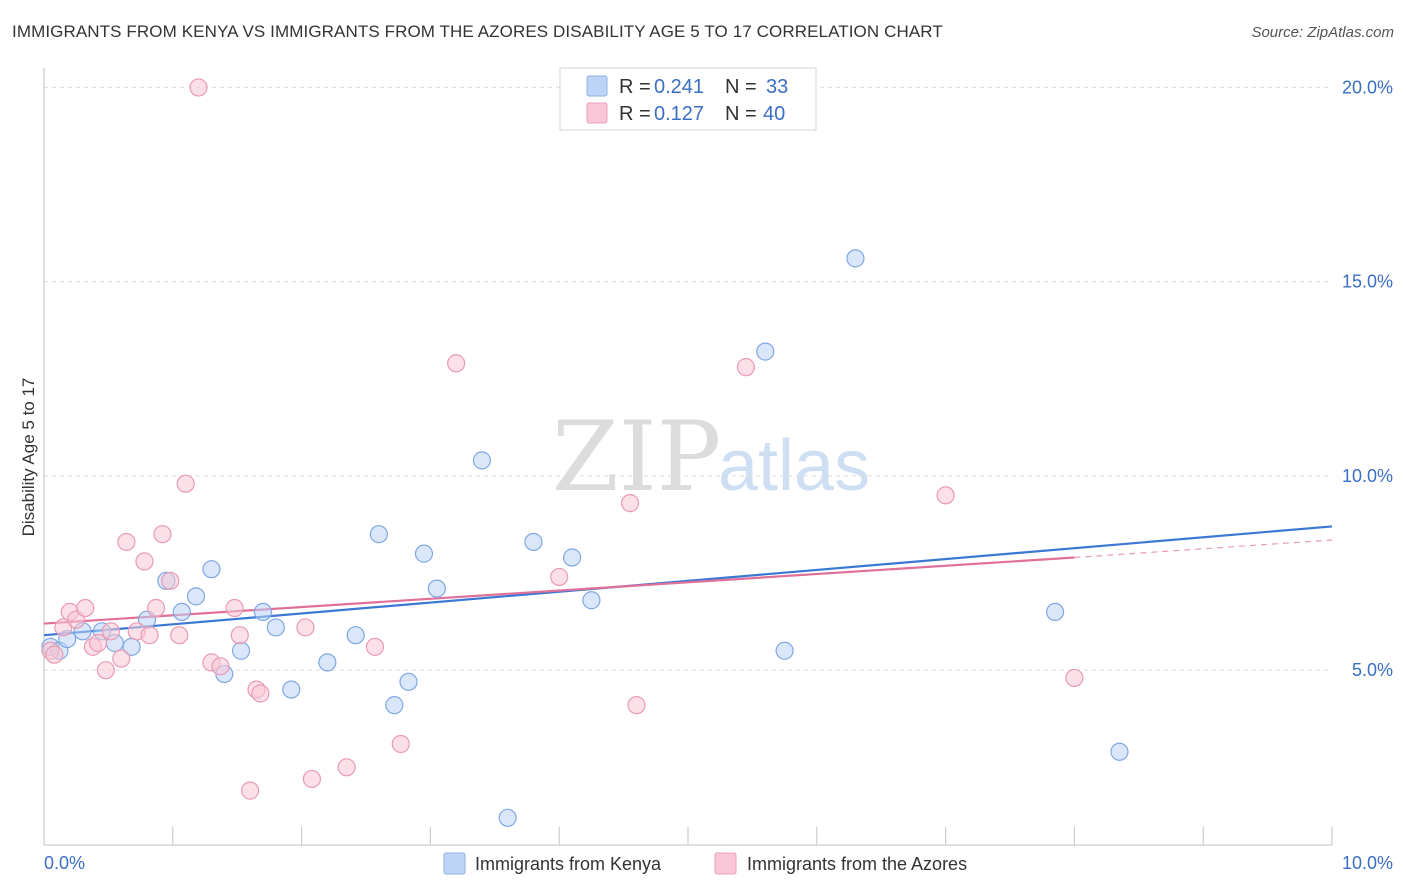  I want to click on y-axis-title: Disability Age 5 to 17, so click(28, 457).